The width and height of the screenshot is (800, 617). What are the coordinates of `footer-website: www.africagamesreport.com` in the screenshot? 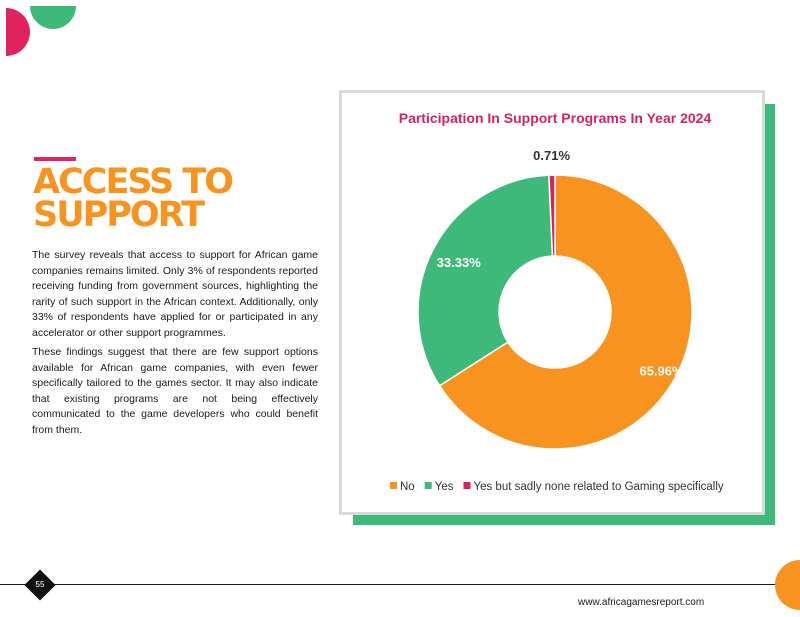 It's located at (641, 602).